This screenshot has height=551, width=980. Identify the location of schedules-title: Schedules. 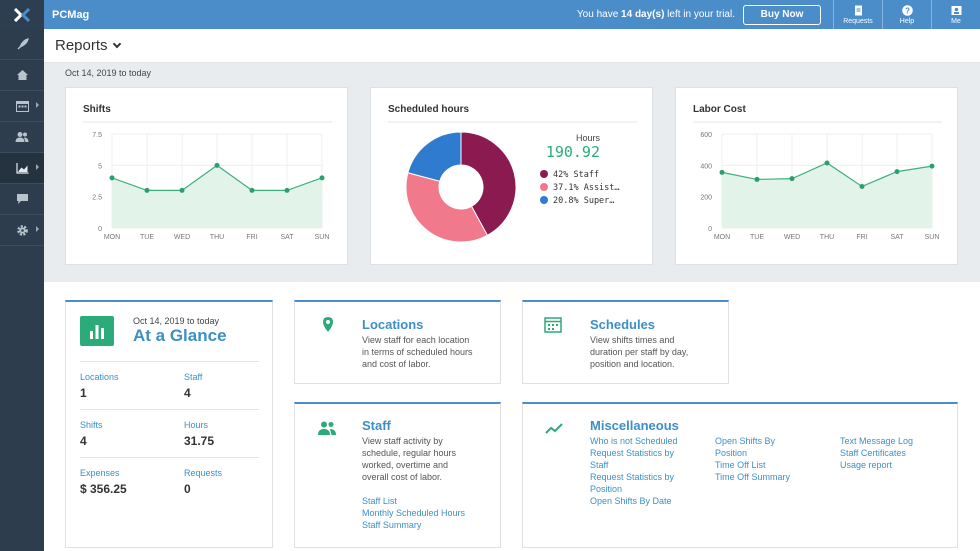
(623, 324).